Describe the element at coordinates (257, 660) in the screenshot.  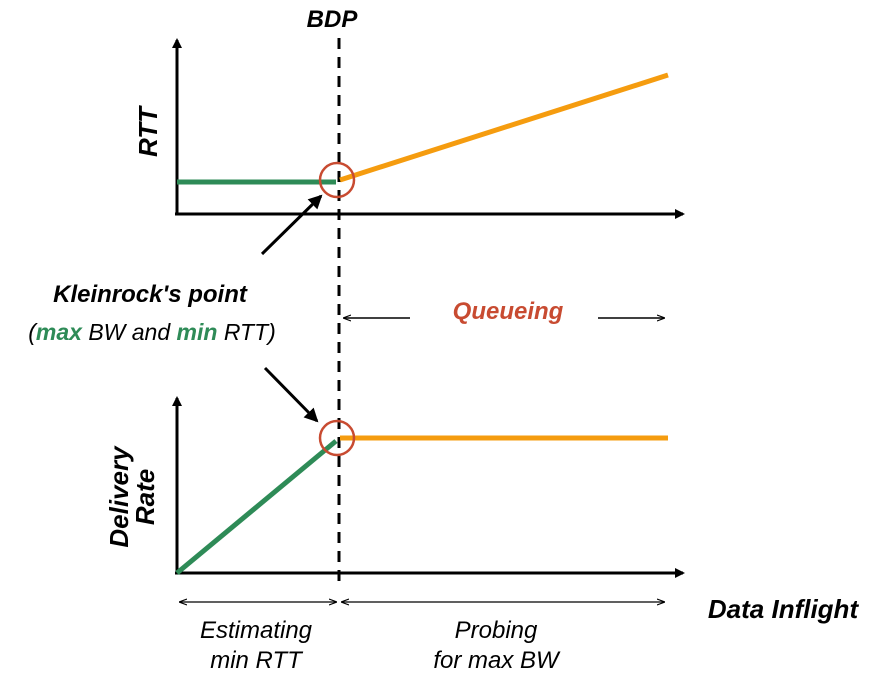
I see `estimating-label-line2: min RTT` at that location.